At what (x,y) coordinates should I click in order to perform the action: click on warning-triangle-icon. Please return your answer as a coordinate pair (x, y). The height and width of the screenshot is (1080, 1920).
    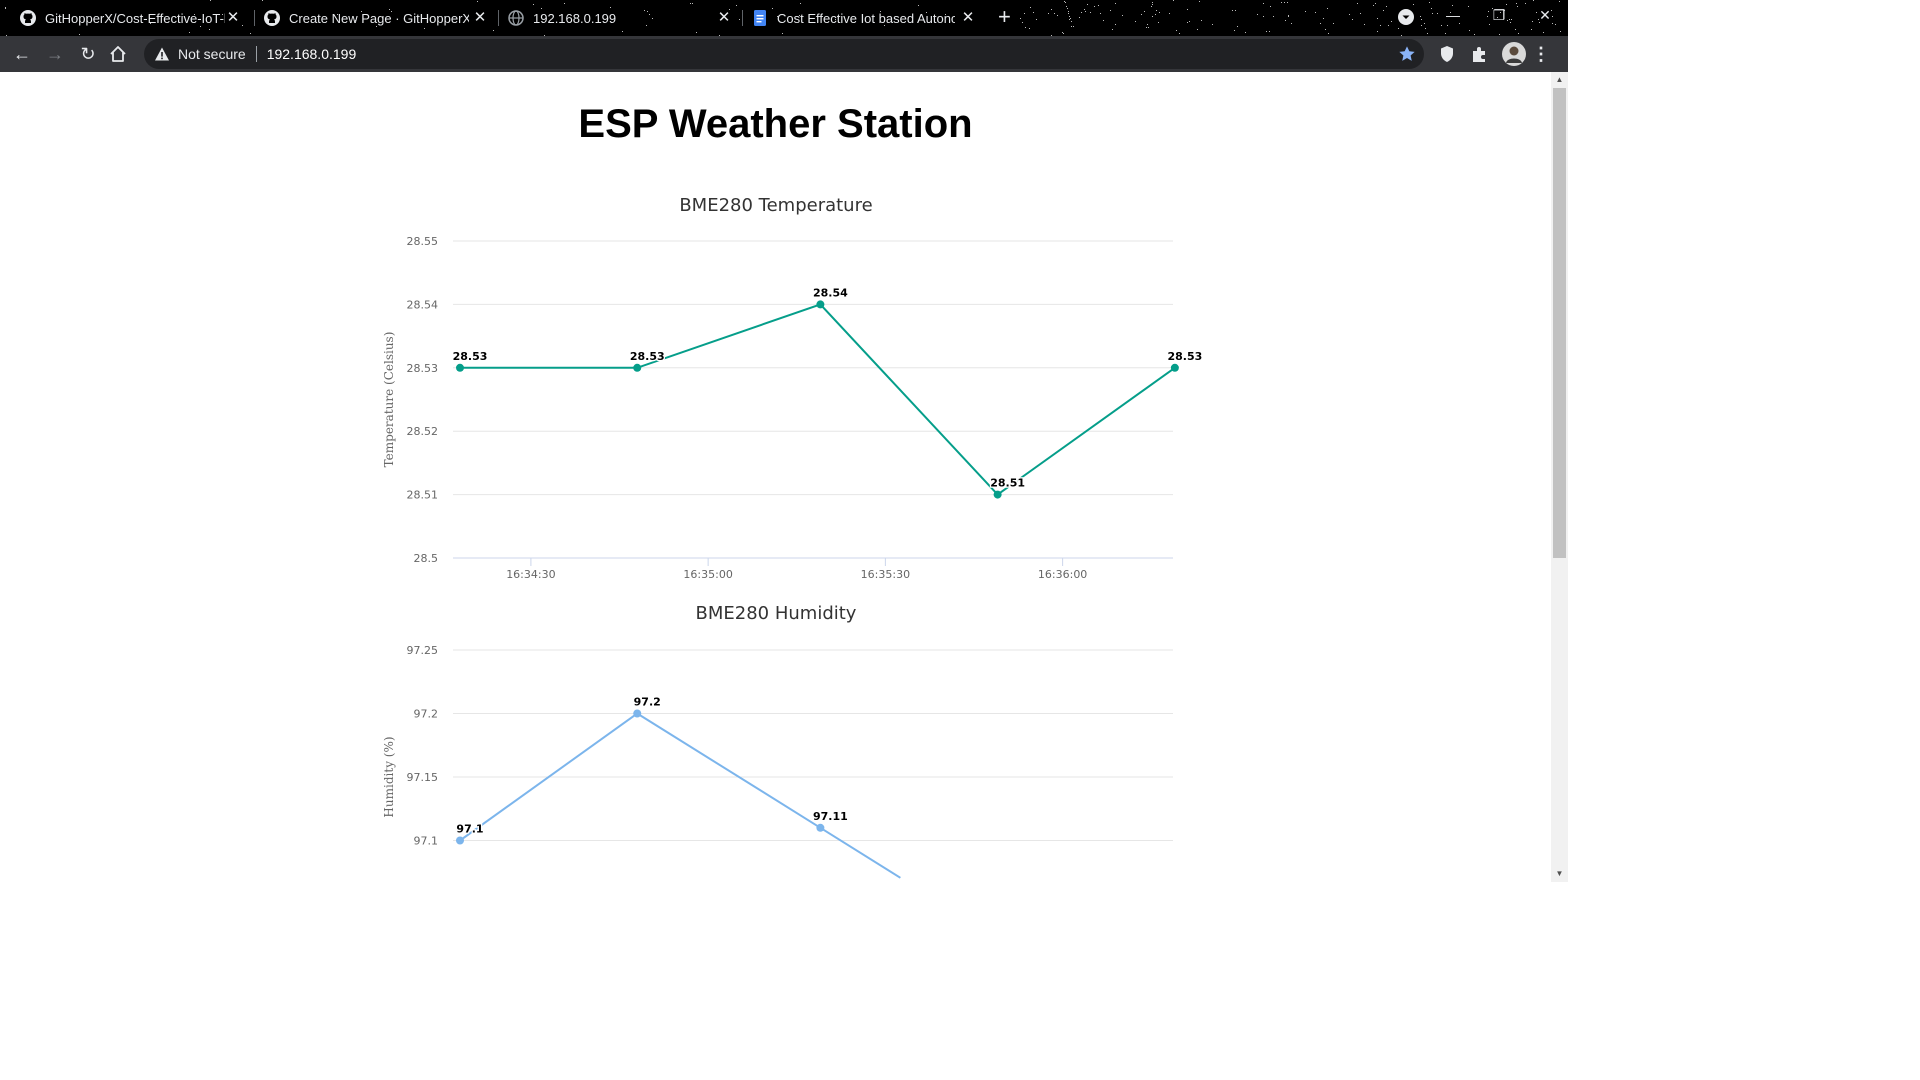
    Looking at the image, I should click on (162, 54).